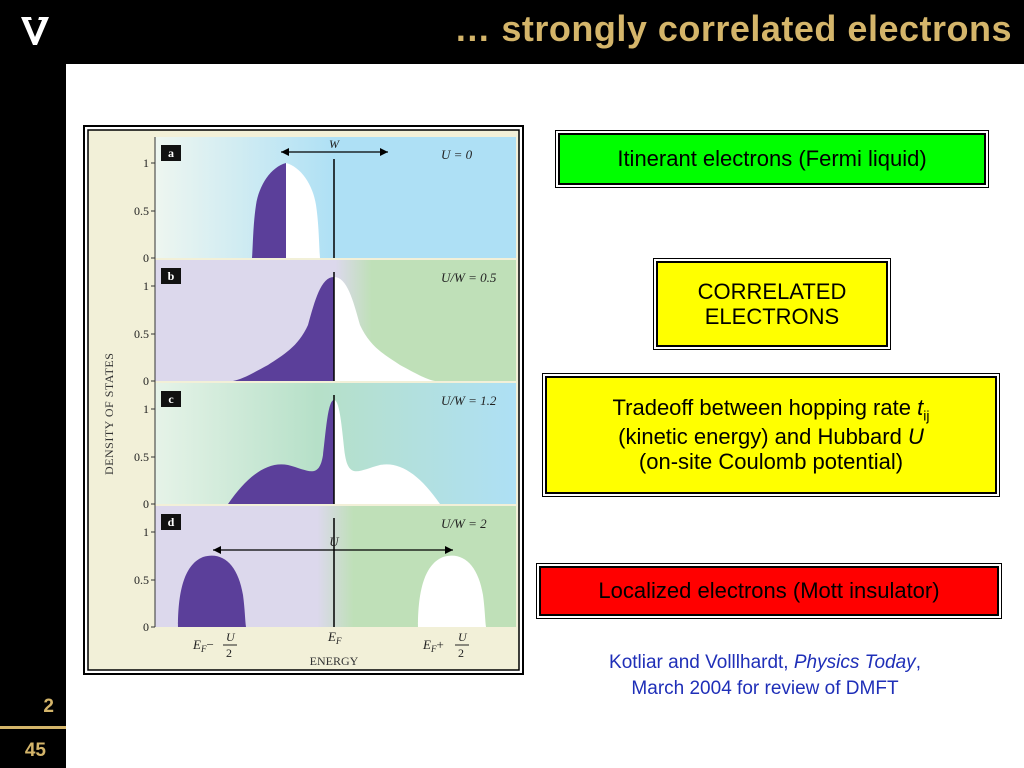  I want to click on y-tick-labels: 1 0.5 0 1 0.5 0 1 0.5 0 1 0.5 0, so click(141, 395).